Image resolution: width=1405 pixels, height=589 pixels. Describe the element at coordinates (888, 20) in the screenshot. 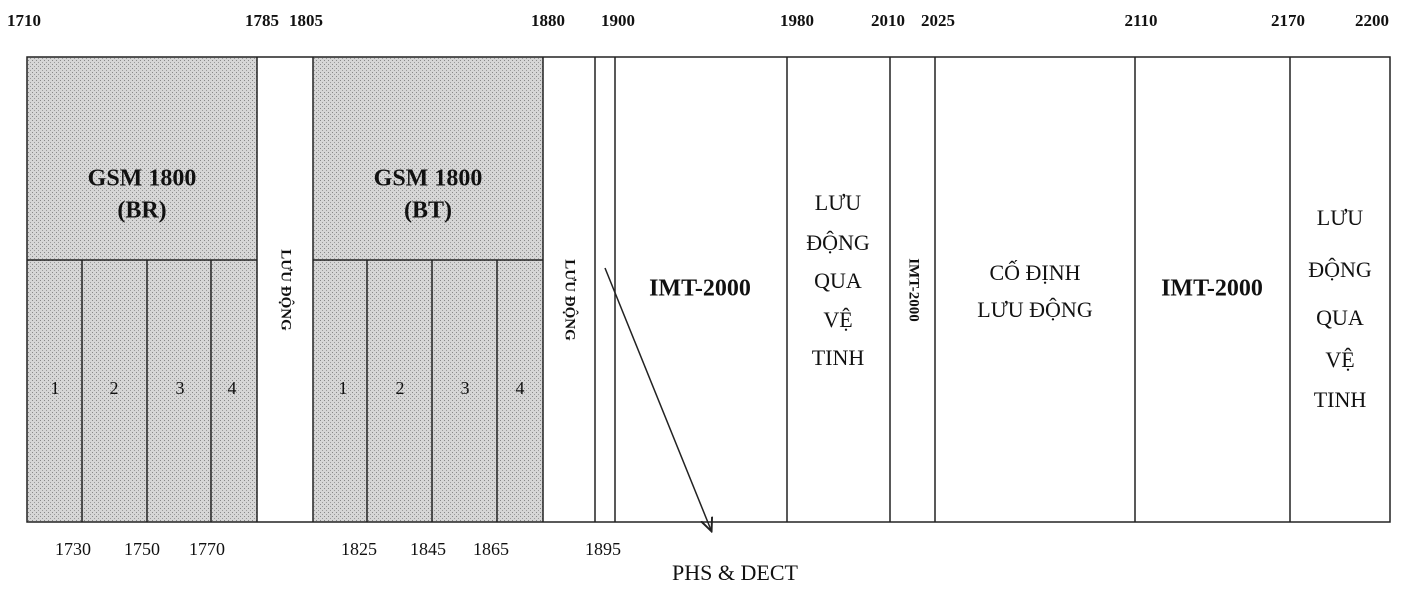

I see `top-label: 2010` at that location.